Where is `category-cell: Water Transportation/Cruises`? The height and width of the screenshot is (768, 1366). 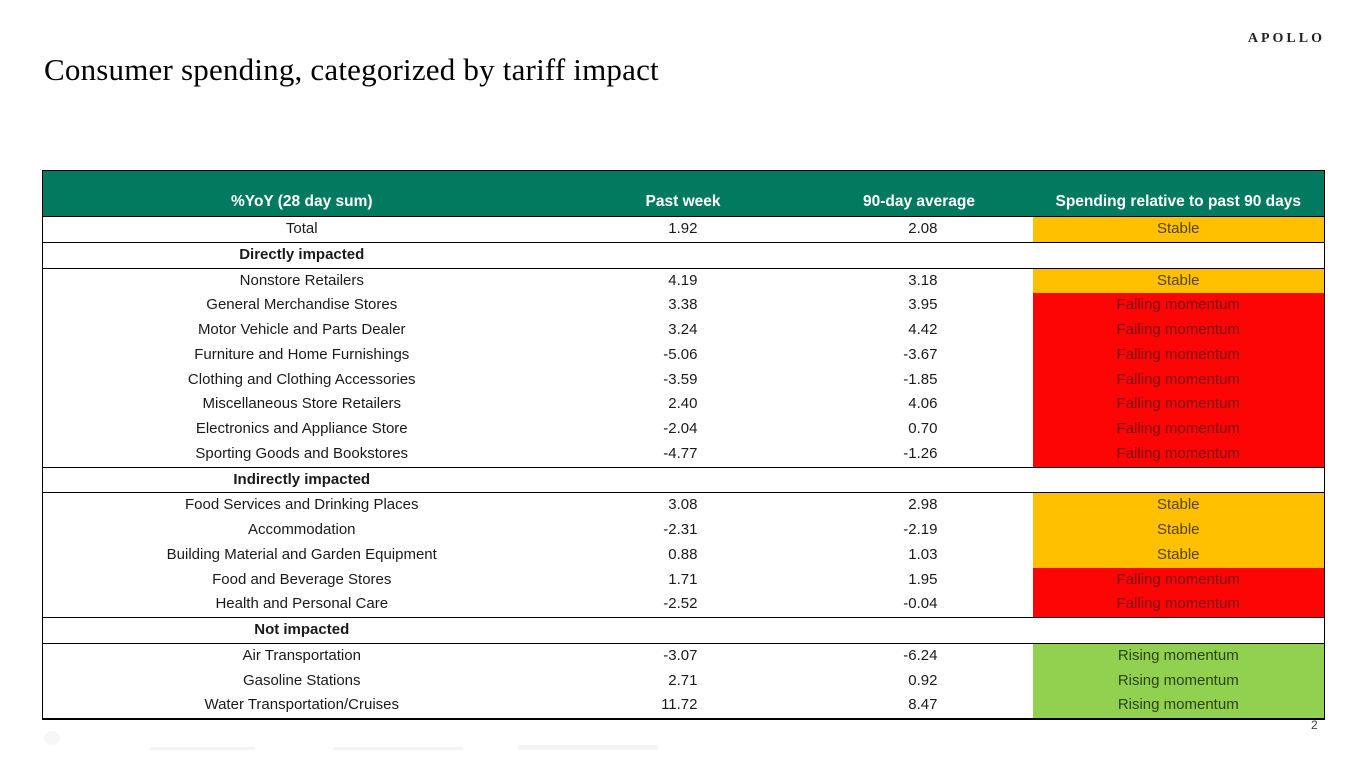
category-cell: Water Transportation/Cruises is located at coordinates (302, 705).